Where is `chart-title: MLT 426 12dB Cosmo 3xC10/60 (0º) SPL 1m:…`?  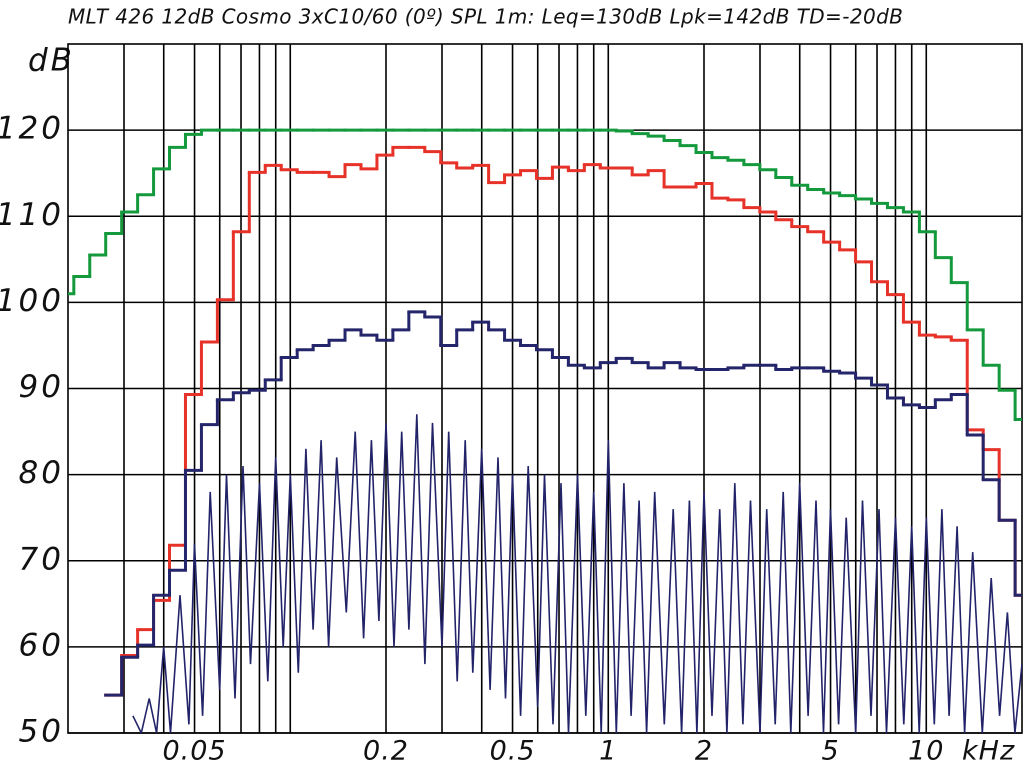 chart-title: MLT 426 12dB Cosmo 3xC10/60 (0º) SPL 1m:… is located at coordinates (485, 17).